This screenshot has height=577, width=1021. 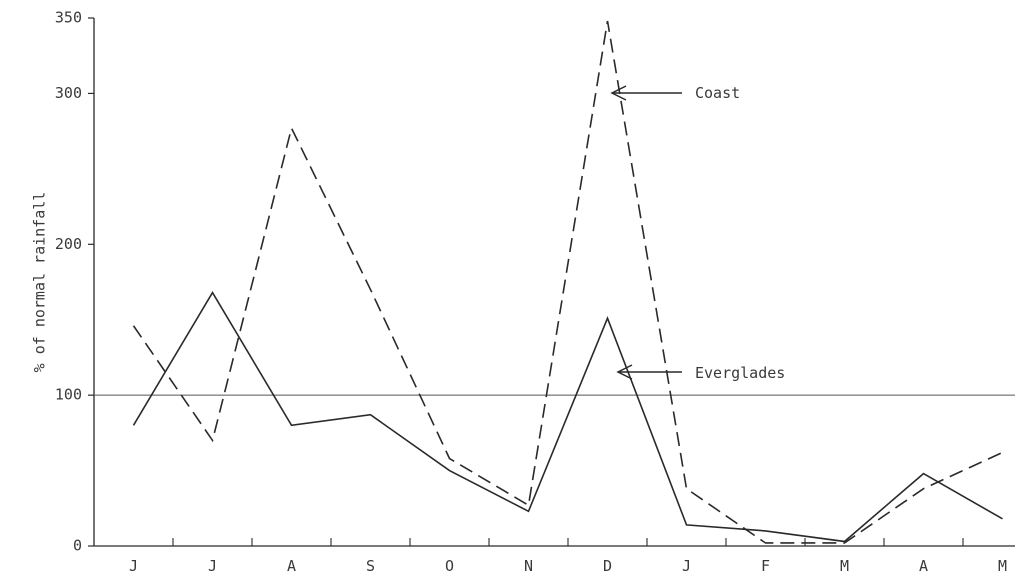 I want to click on annotation-arrowhead-coast, so click(x=618, y=93).